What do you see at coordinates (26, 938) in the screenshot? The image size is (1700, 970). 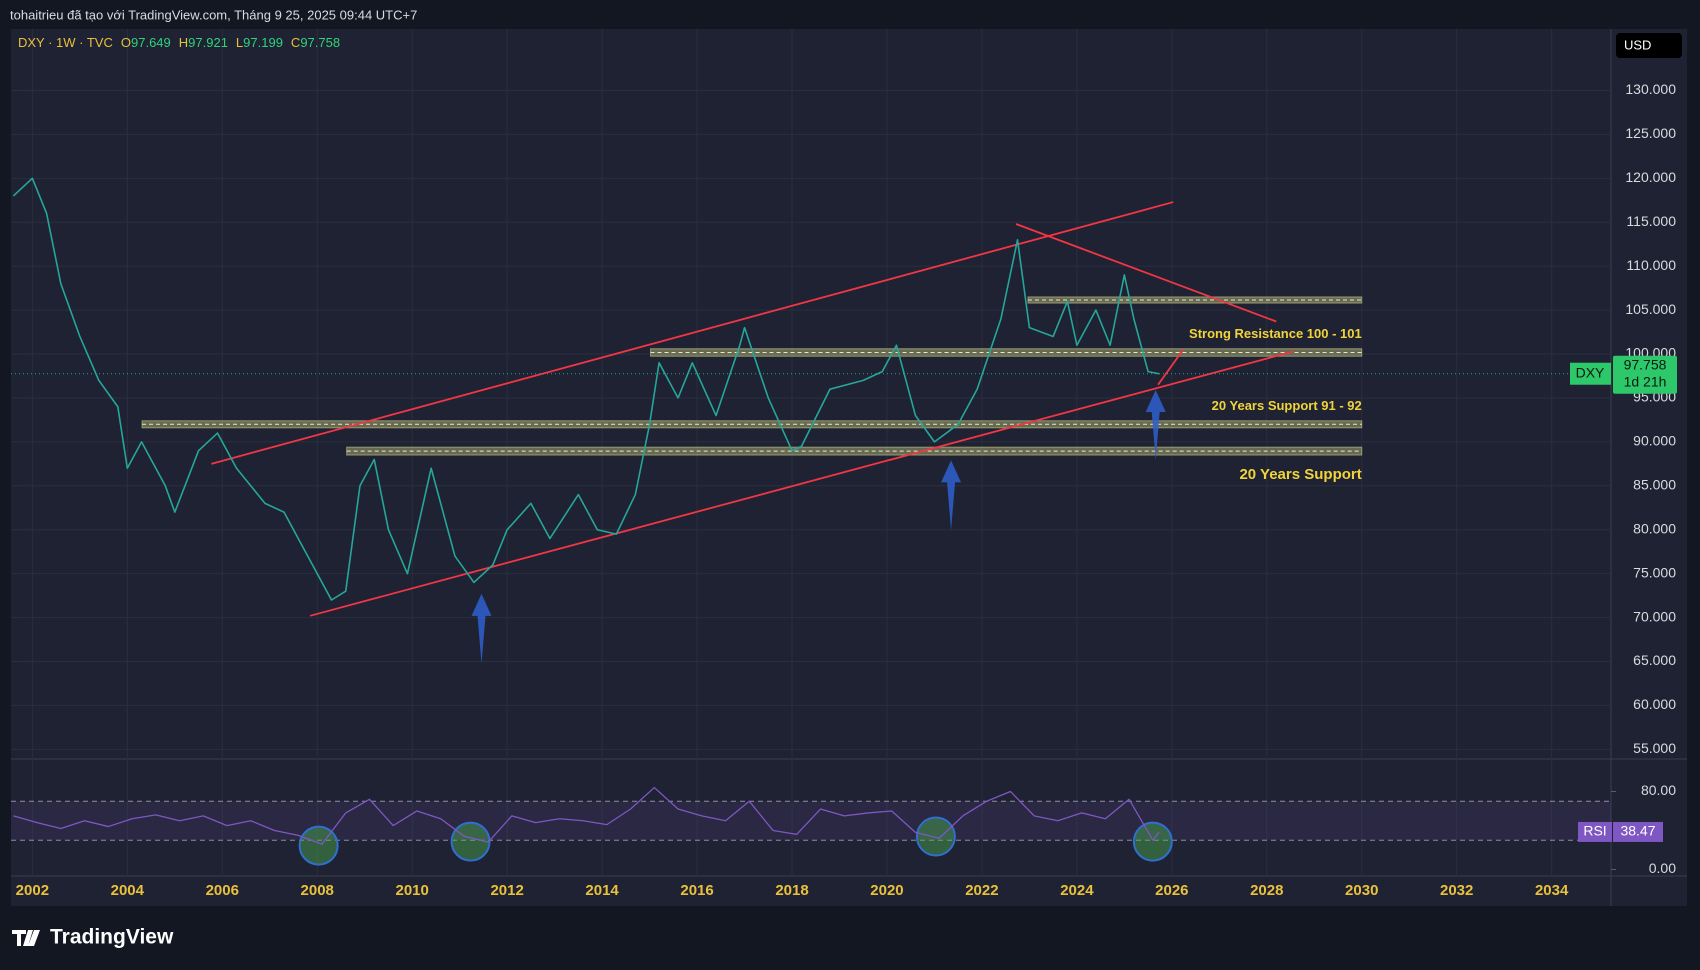 I see `footer-logo` at bounding box center [26, 938].